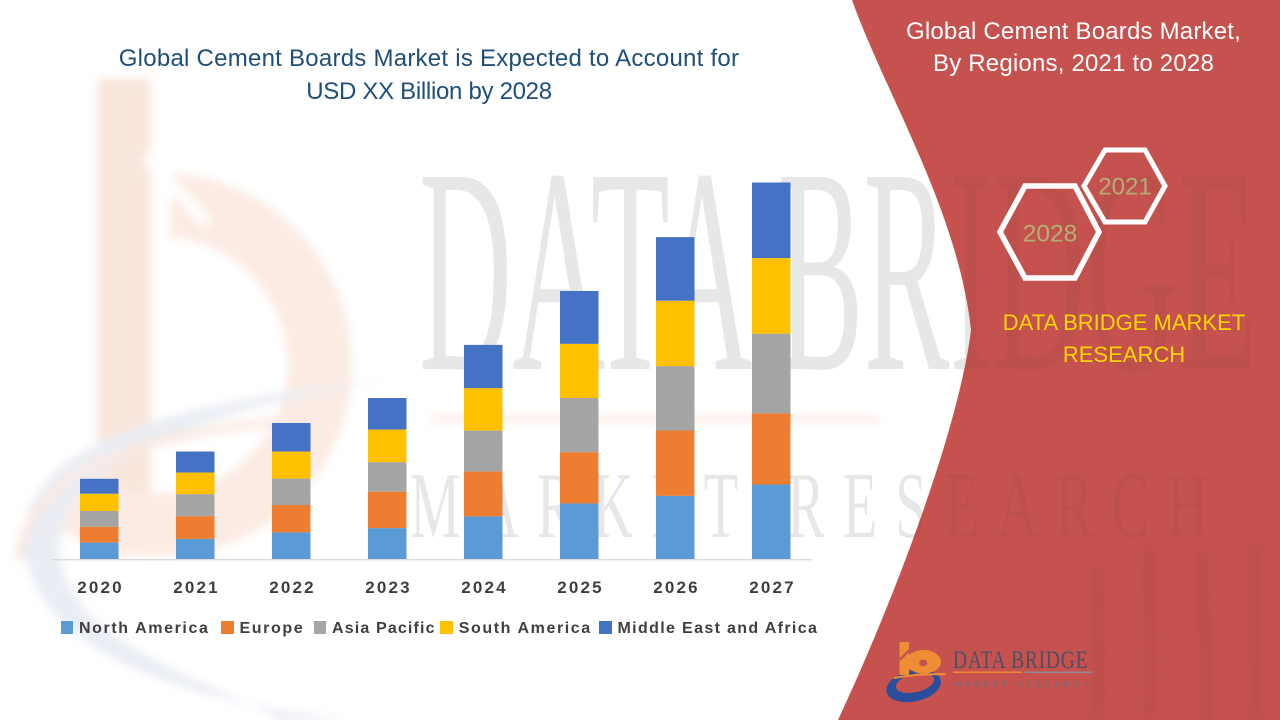  Describe the element at coordinates (1124, 187) in the screenshot. I see `svg-text: 2021` at that location.